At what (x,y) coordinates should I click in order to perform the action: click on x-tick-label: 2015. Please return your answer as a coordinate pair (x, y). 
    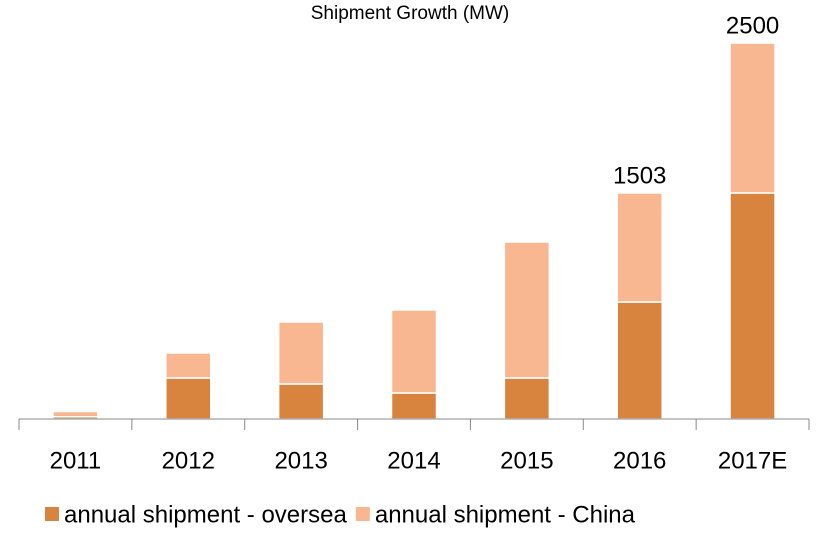
    Looking at the image, I should click on (526, 460).